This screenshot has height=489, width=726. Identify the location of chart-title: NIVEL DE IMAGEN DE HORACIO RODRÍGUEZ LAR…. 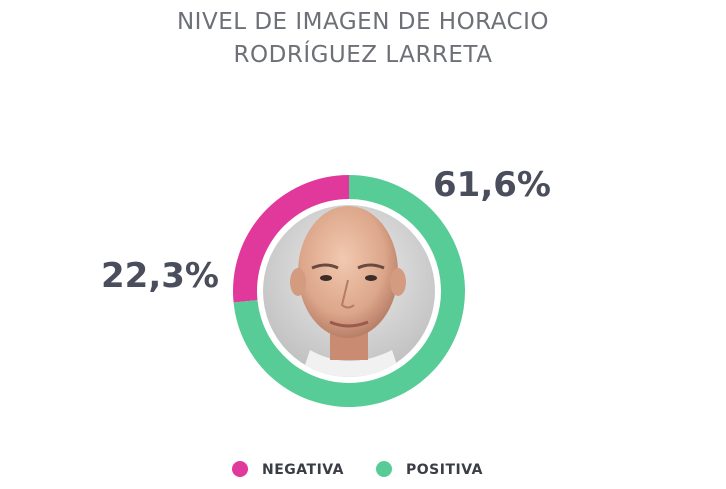
(363, 39).